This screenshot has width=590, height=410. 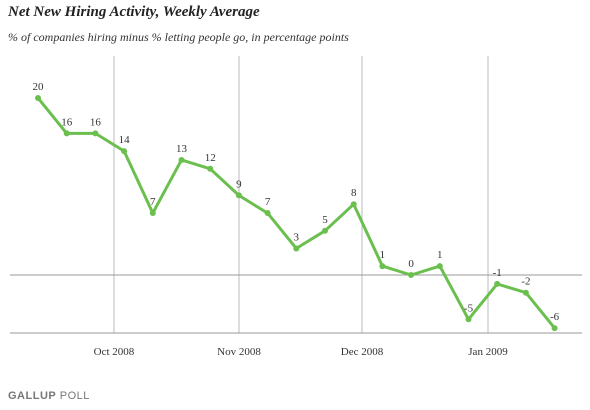 I want to click on data-label: 5, so click(x=325, y=220).